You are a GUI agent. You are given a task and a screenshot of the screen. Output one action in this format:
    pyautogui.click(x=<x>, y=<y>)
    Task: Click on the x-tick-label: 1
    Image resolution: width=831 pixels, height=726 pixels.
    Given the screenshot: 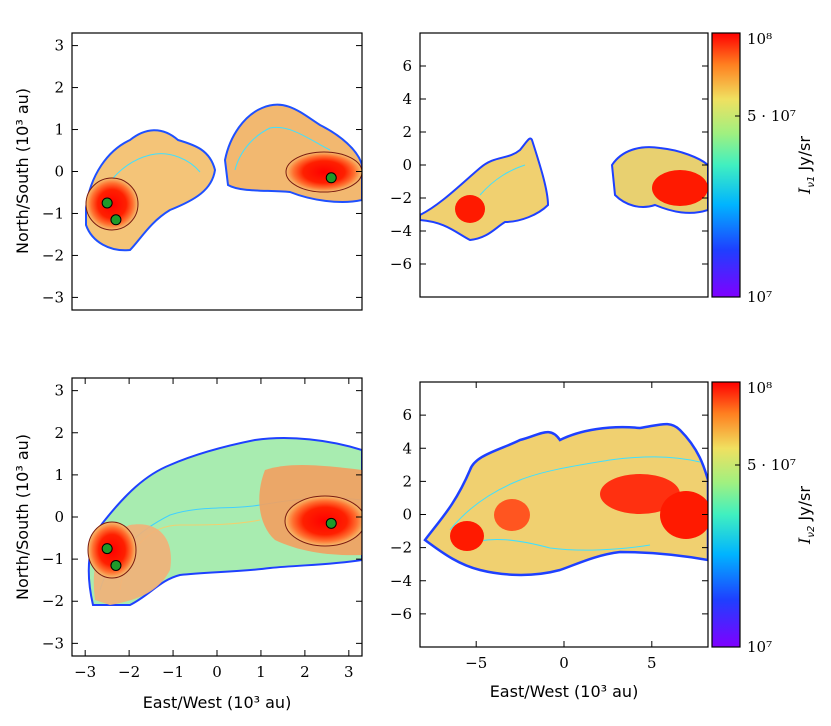 What is the action you would take?
    pyautogui.click(x=261, y=672)
    